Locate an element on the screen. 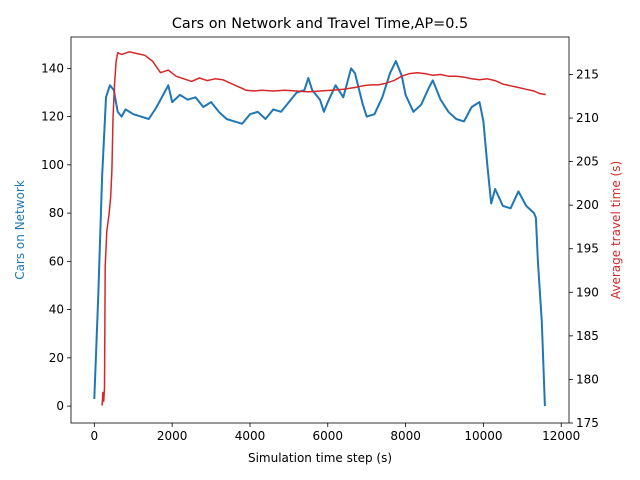 The width and height of the screenshot is (640, 480). right-tick-label: 200 is located at coordinates (587, 205).